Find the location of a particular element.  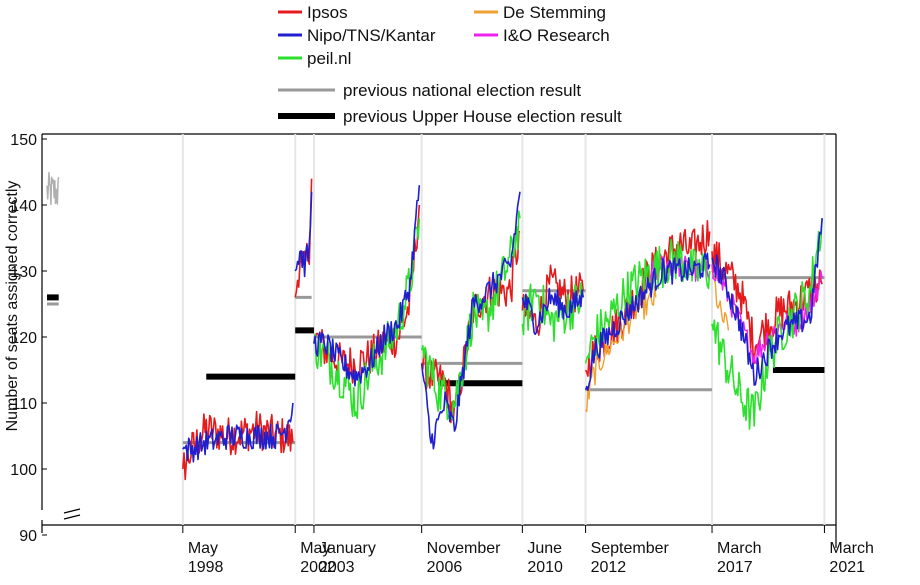

early-period-series is located at coordinates (53, 189).